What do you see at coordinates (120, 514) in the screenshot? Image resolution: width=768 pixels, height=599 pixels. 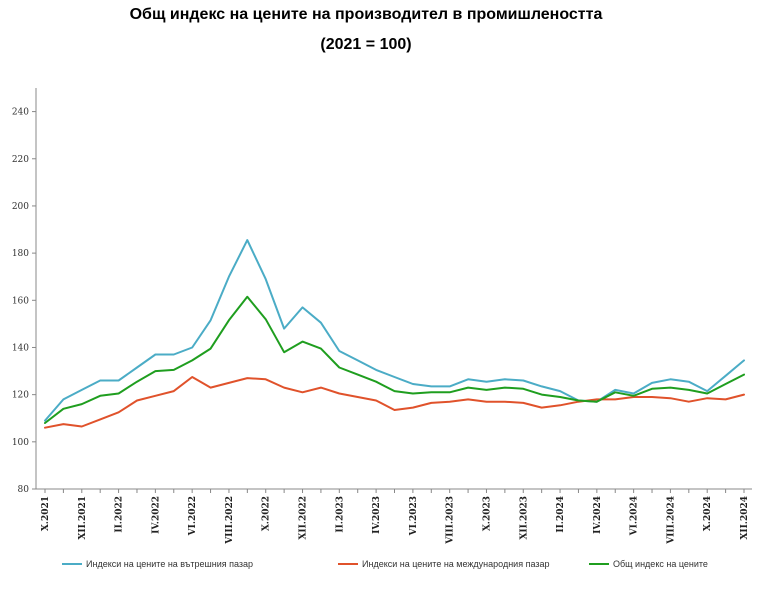 I see `x-tick-label: II.2022` at bounding box center [120, 514].